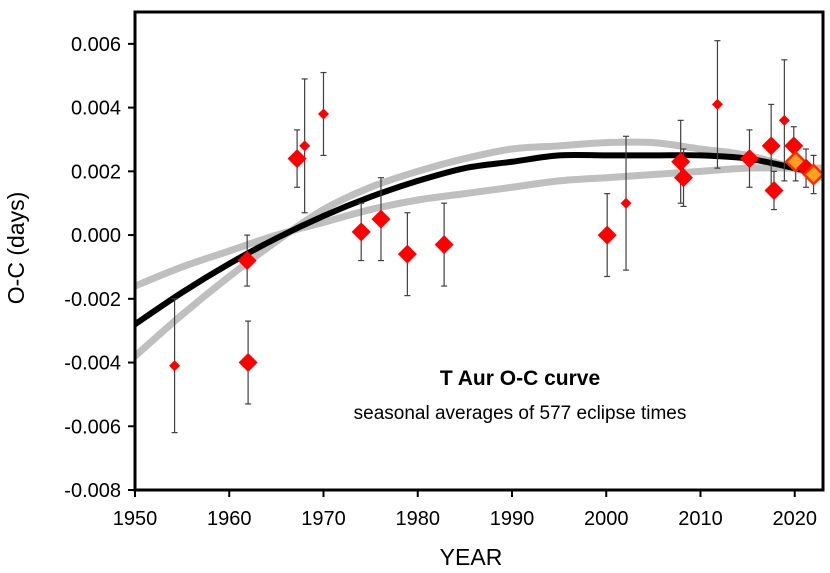  What do you see at coordinates (229, 519) in the screenshot?
I see `x-tick-label: 1960` at bounding box center [229, 519].